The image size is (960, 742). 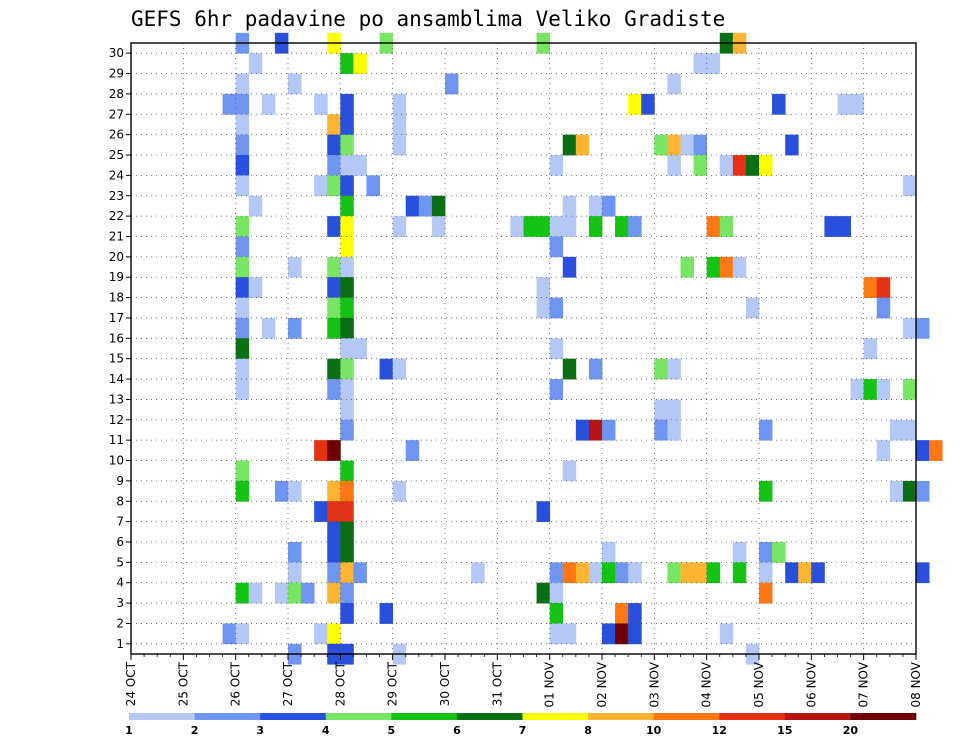 What do you see at coordinates (131, 683) in the screenshot?
I see `x-tick-label: 24 OCT` at bounding box center [131, 683].